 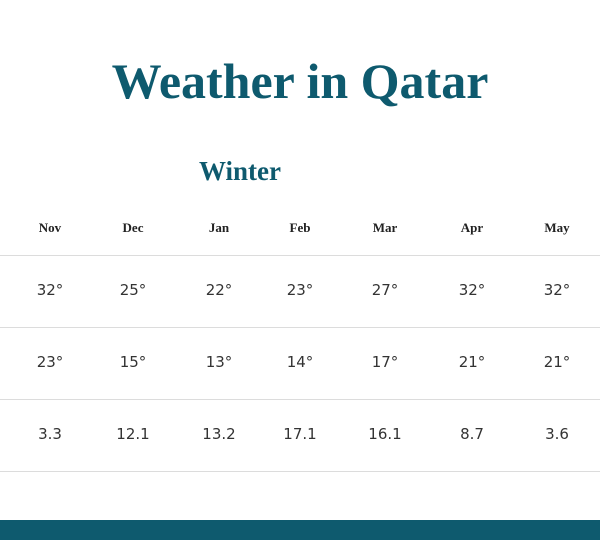 I want to click on table-cell: 3.3, so click(x=50, y=434).